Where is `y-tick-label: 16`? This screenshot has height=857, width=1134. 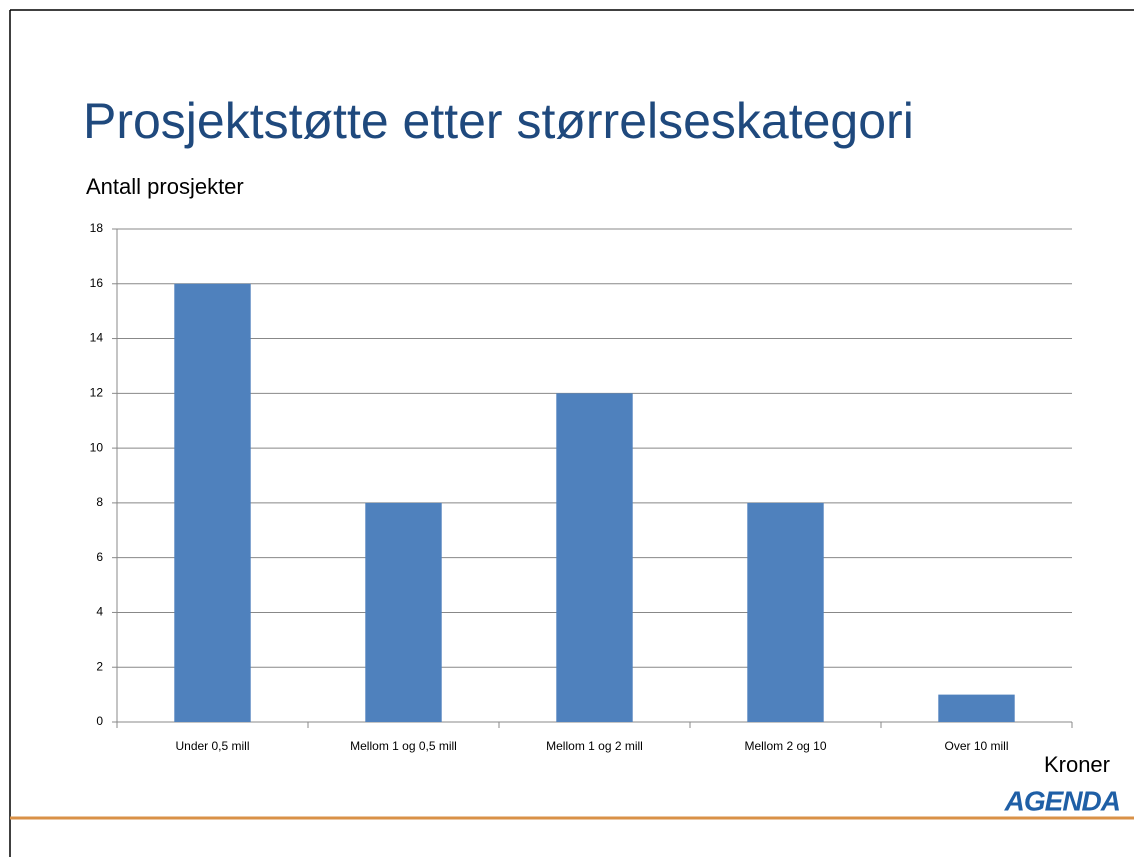
y-tick-label: 16 is located at coordinates (97, 283).